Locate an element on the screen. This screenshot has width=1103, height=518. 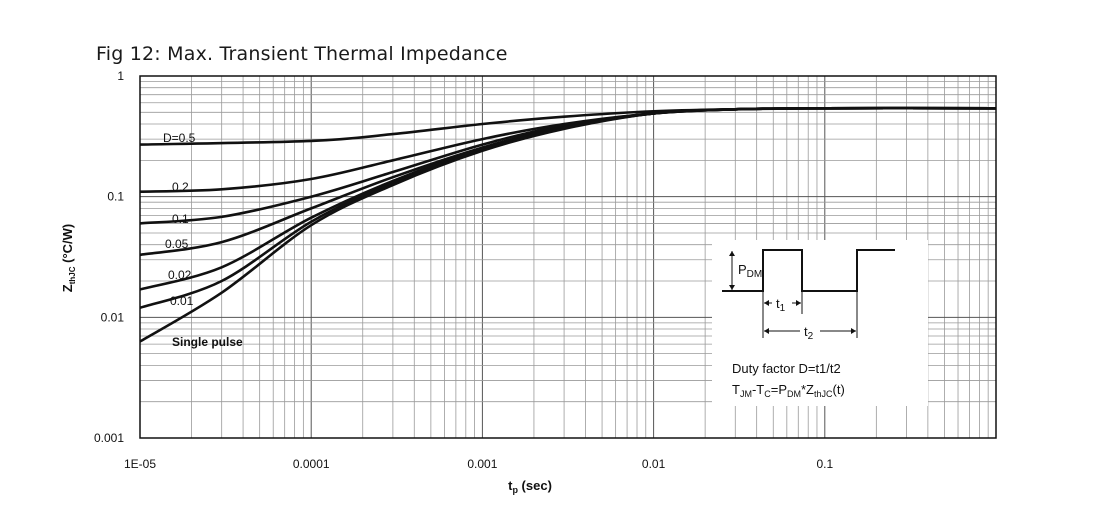
curve-label: D=0.5 is located at coordinates (179, 138).